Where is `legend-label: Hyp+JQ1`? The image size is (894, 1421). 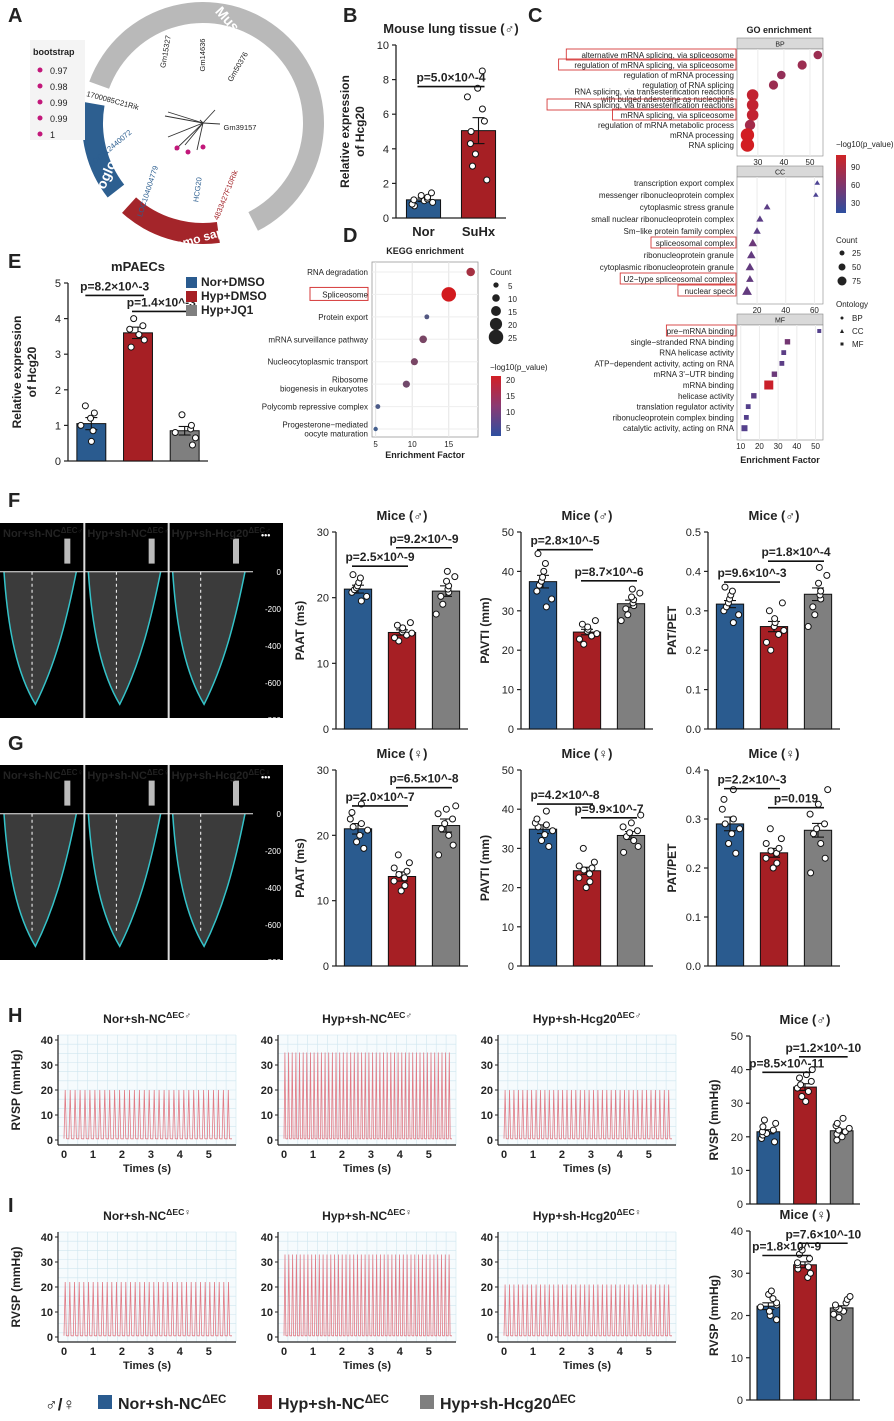 legend-label: Hyp+JQ1 is located at coordinates (227, 310).